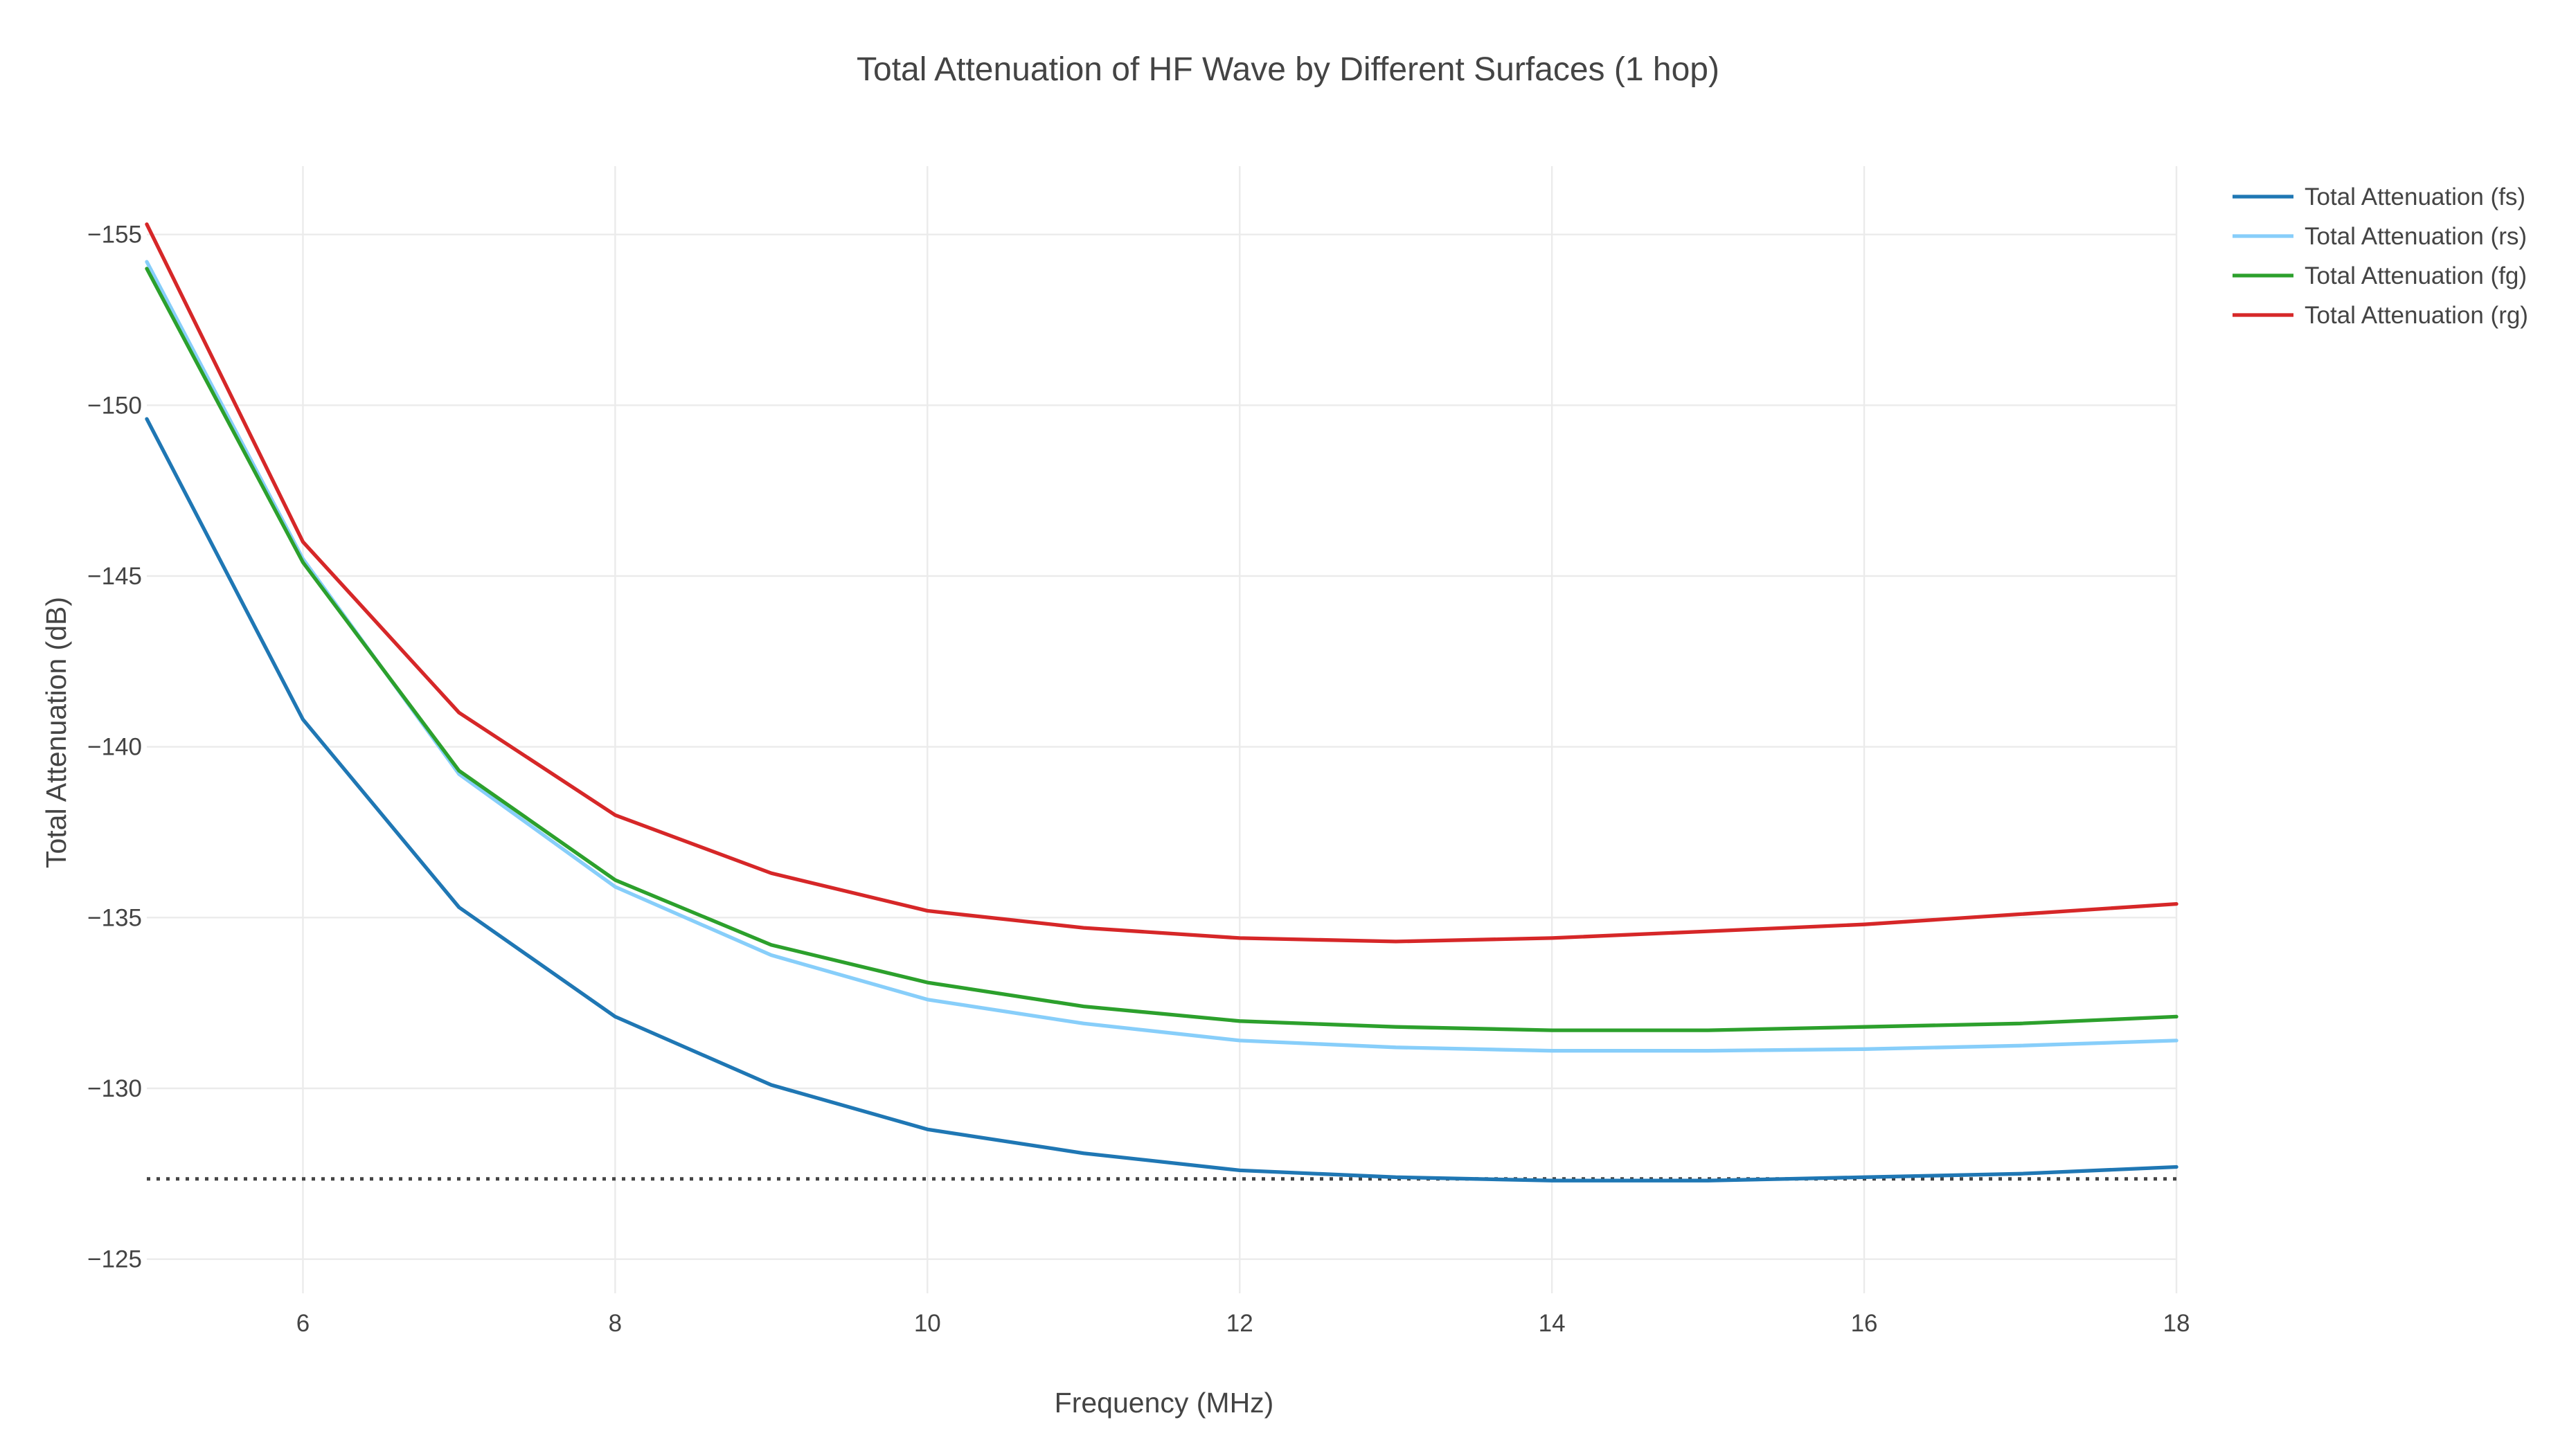  I want to click on y-tick-label: −140, so click(114, 747).